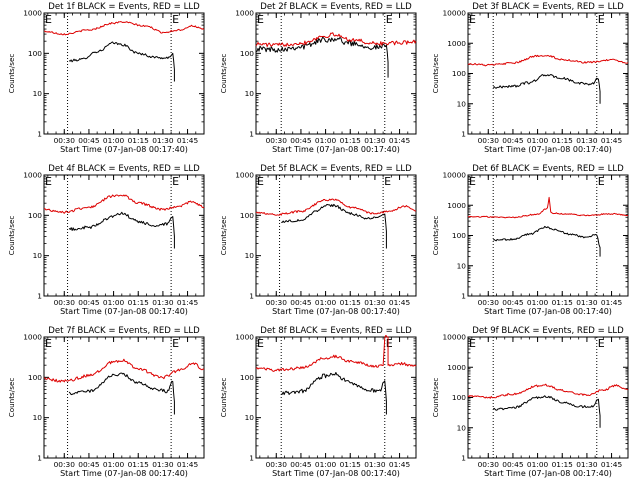 The height and width of the screenshot is (480, 640). What do you see at coordinates (336, 331) in the screenshot?
I see `chart-title: Det 8f BLACK = Events, RED = LLD` at bounding box center [336, 331].